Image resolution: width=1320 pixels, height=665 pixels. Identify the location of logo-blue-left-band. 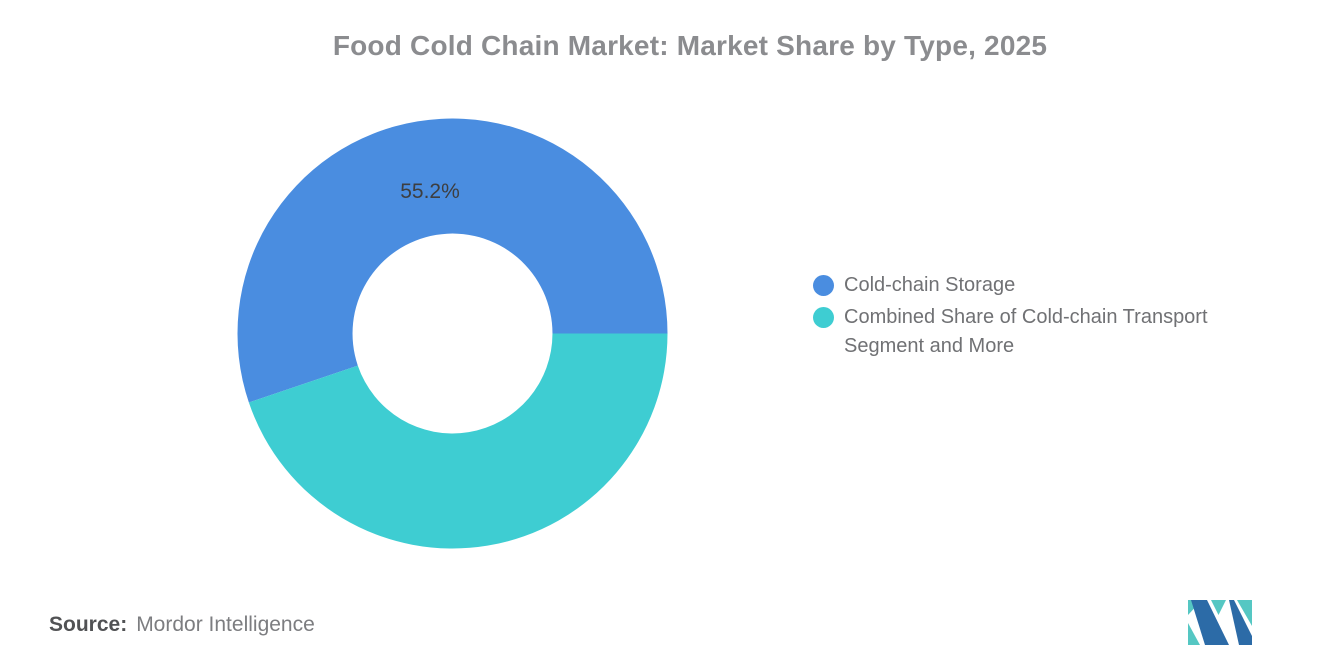
(1210, 622).